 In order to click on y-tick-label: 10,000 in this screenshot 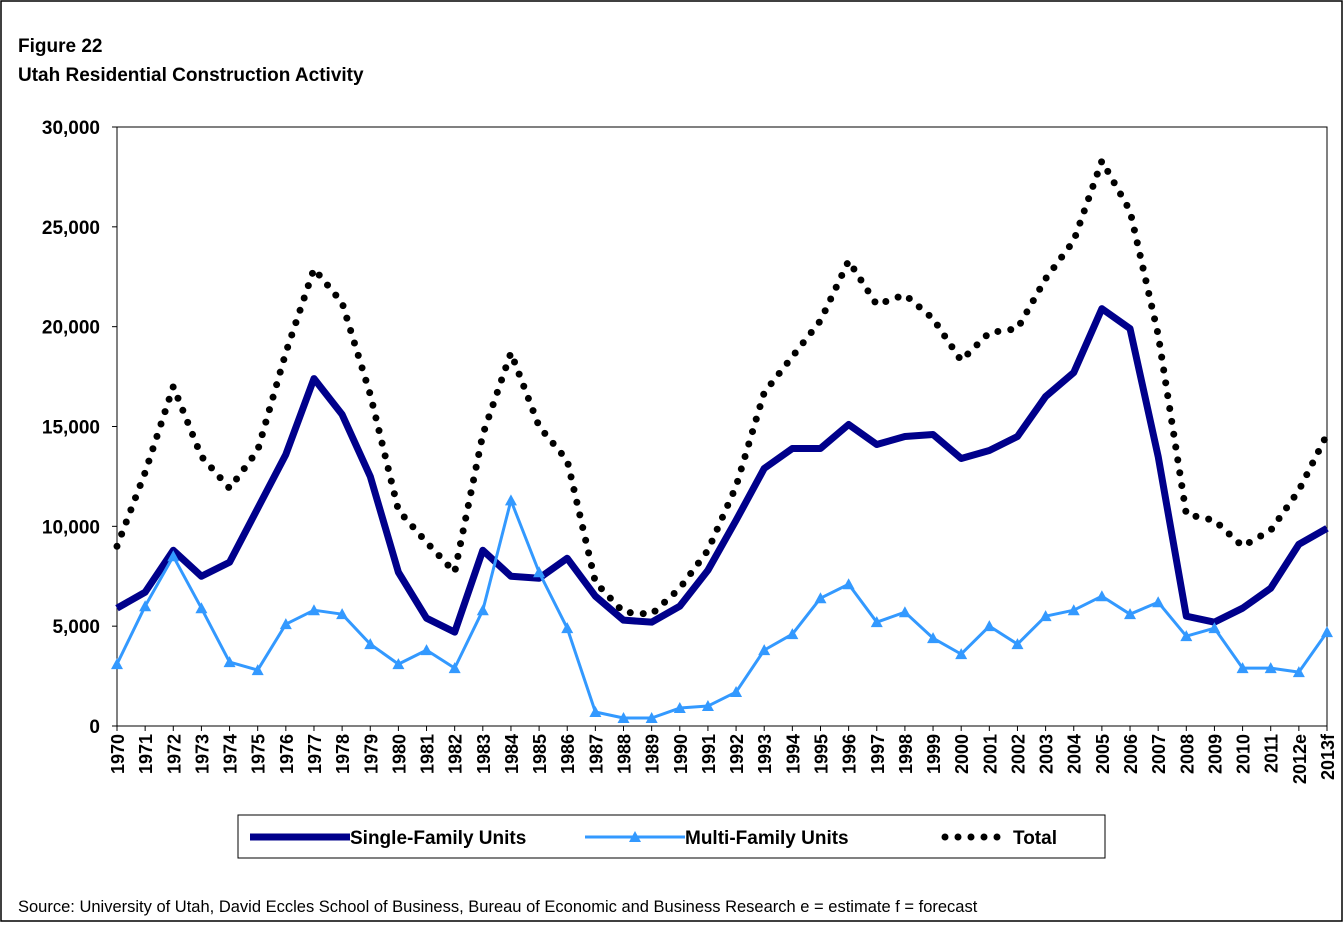, I will do `click(71, 527)`.